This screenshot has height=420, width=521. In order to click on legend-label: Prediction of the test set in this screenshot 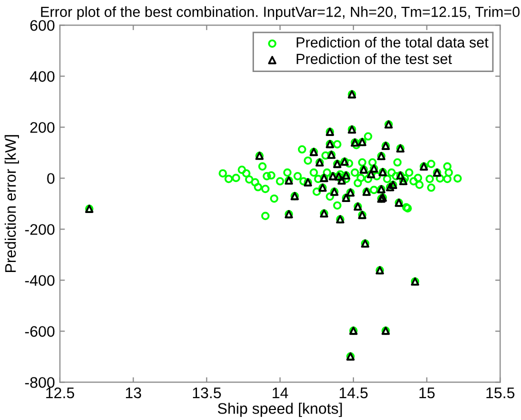, I will do `click(374, 58)`.